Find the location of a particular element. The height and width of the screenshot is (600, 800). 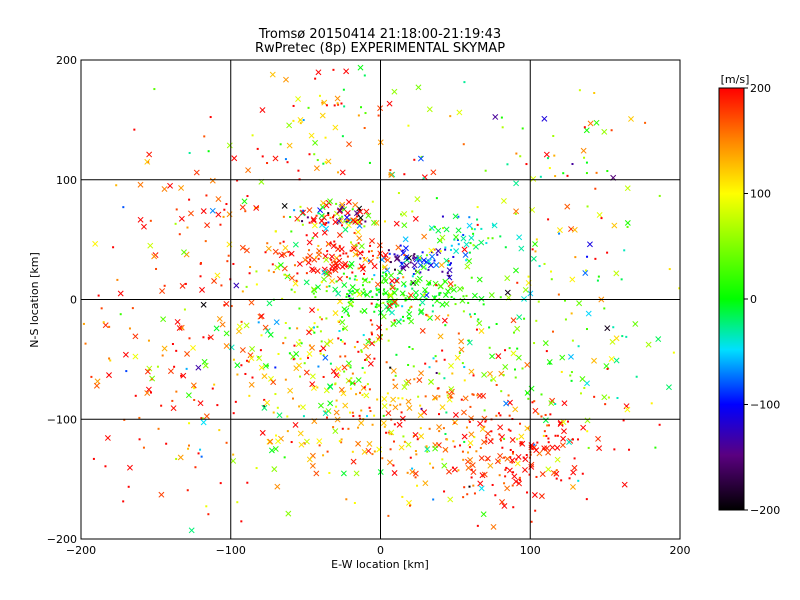

x-tick-label: −200 is located at coordinates (81, 550).